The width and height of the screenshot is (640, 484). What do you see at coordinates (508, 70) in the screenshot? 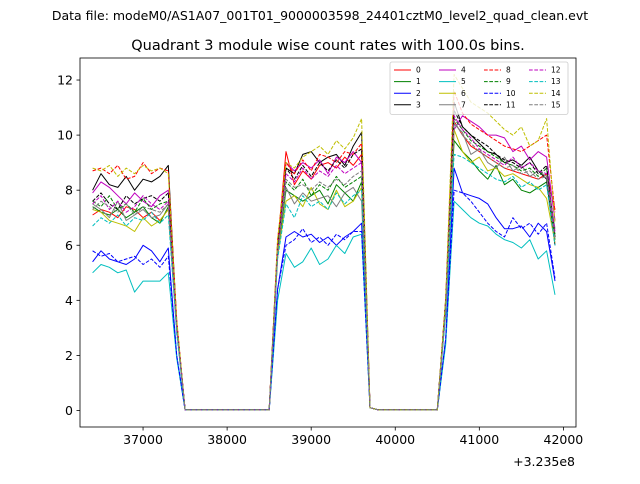
I see `legend-label-8: 8` at bounding box center [508, 70].